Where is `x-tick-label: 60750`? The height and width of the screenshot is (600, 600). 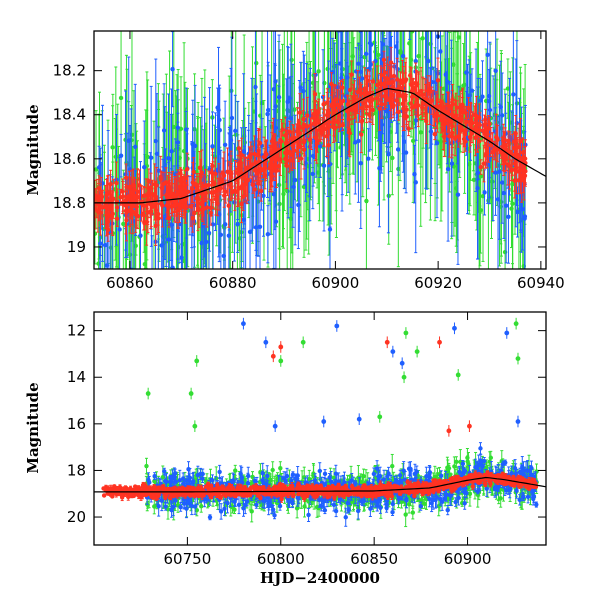
x-tick-label: 60750 is located at coordinates (188, 559).